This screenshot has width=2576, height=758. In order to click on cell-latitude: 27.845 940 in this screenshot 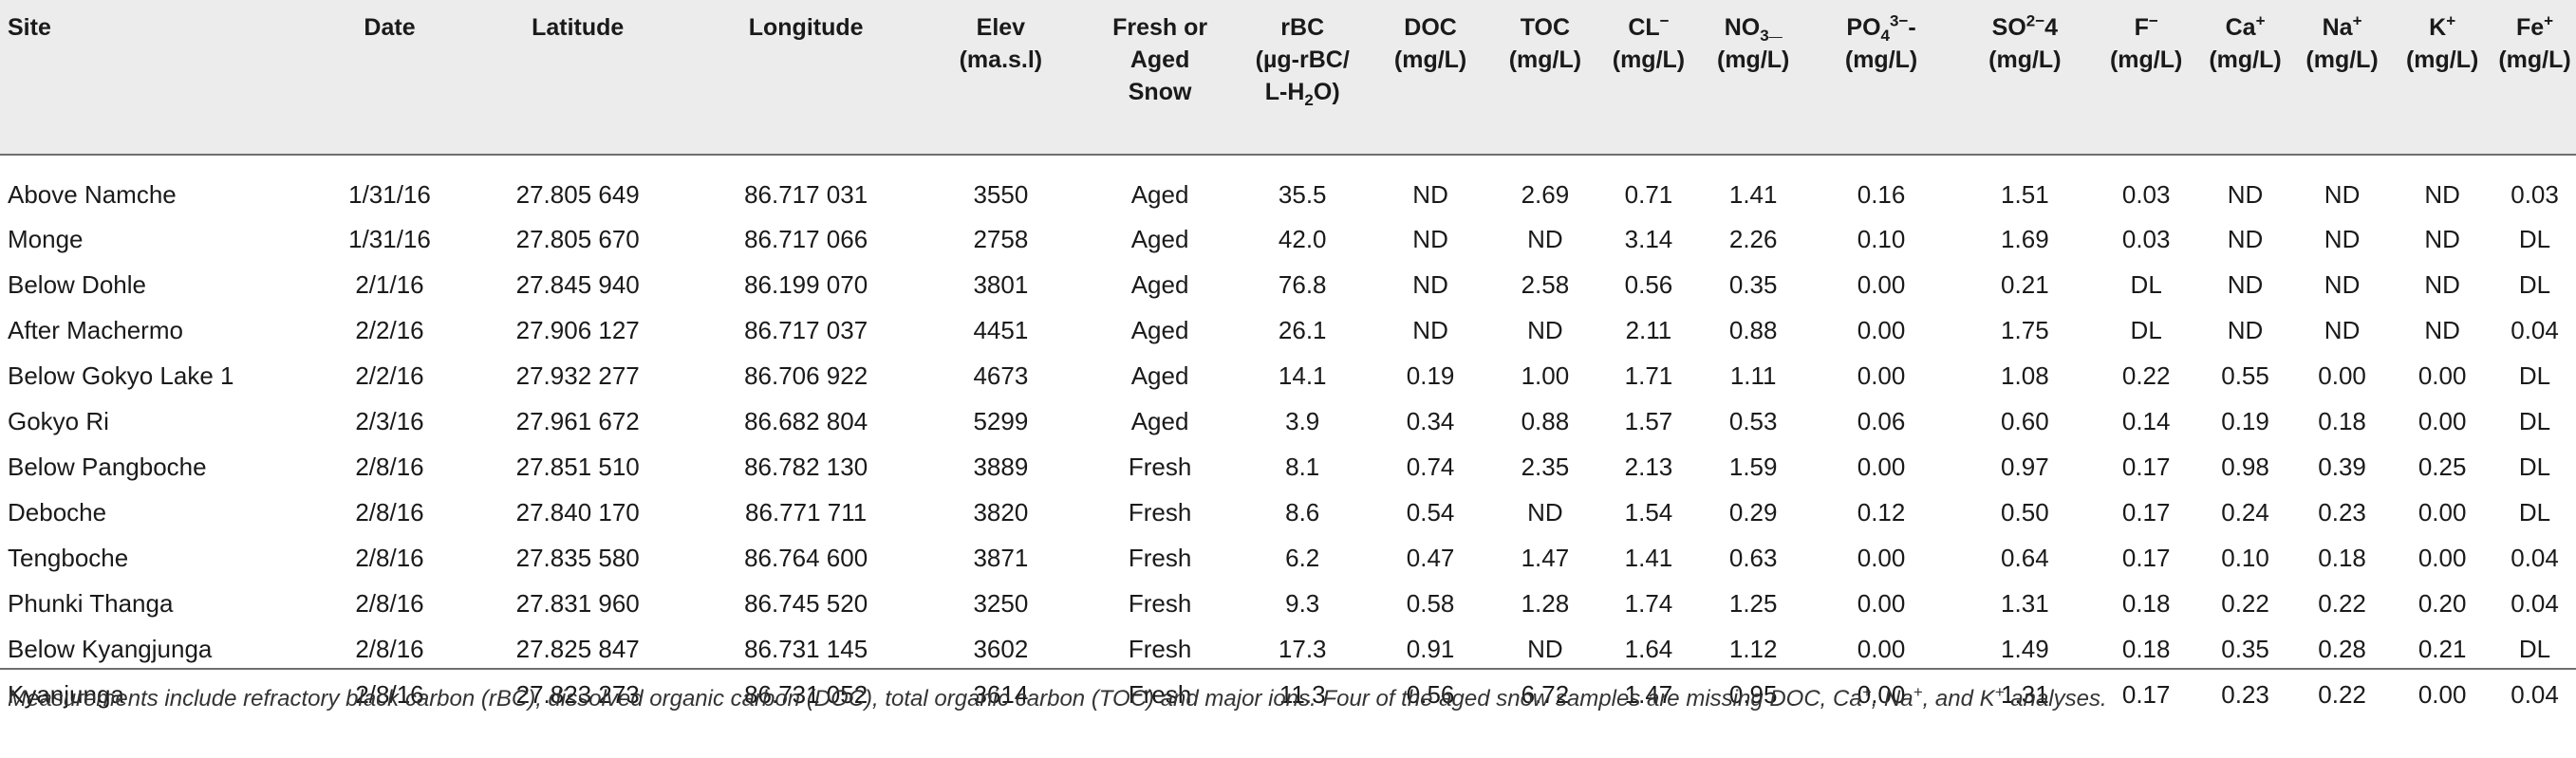, I will do `click(577, 285)`.